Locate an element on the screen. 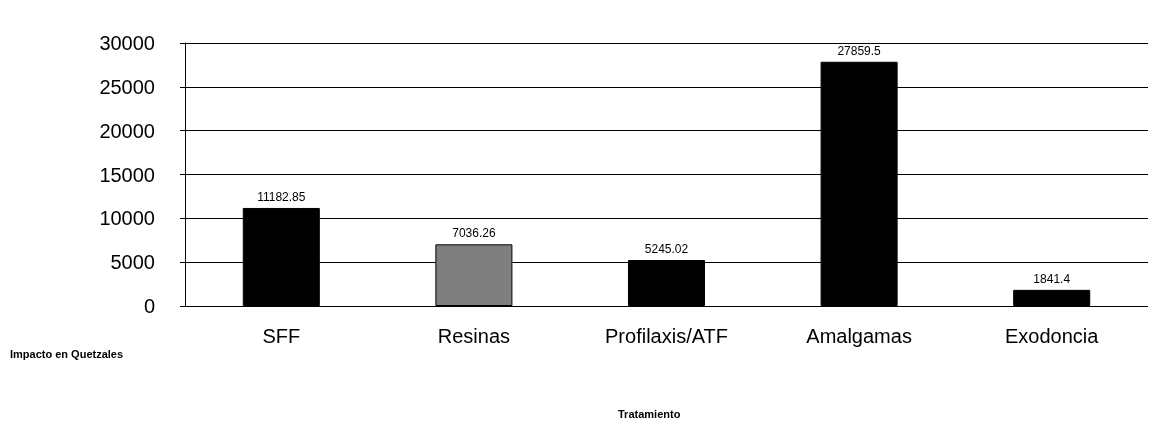 Image resolution: width=1156 pixels, height=430 pixels. x-tick-label: Exodoncia is located at coordinates (1052, 336).